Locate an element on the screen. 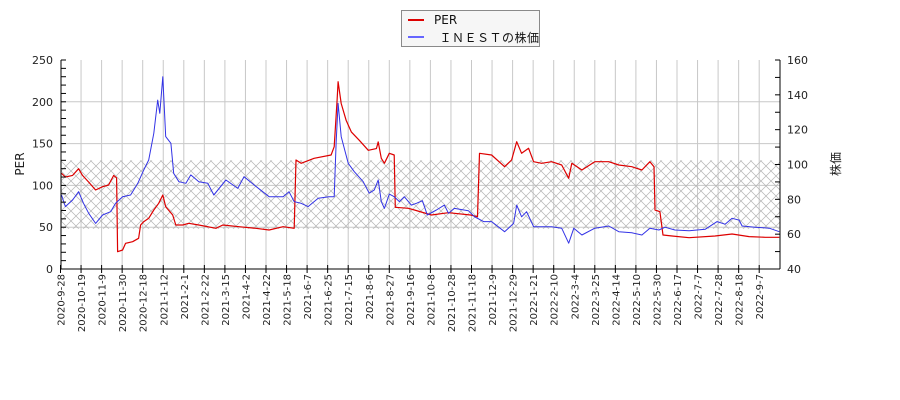 This screenshot has height=400, width=900. x-tick-label: 2021-11-18 is located at coordinates (473, 303).